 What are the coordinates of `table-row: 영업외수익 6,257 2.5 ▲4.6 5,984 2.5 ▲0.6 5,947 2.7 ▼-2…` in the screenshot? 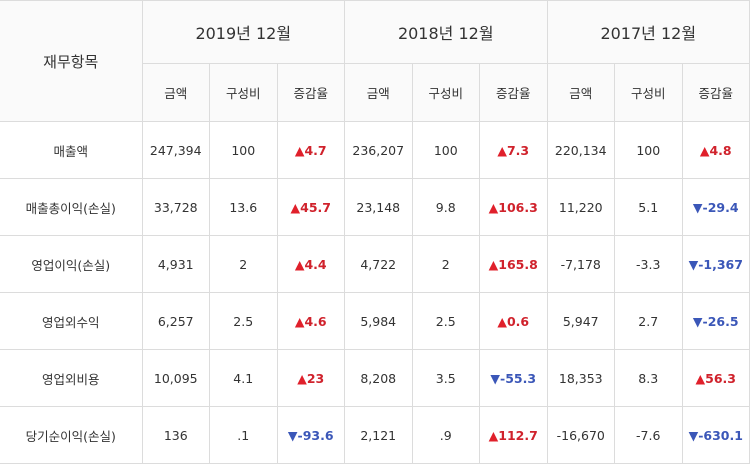 It's located at (375, 321).